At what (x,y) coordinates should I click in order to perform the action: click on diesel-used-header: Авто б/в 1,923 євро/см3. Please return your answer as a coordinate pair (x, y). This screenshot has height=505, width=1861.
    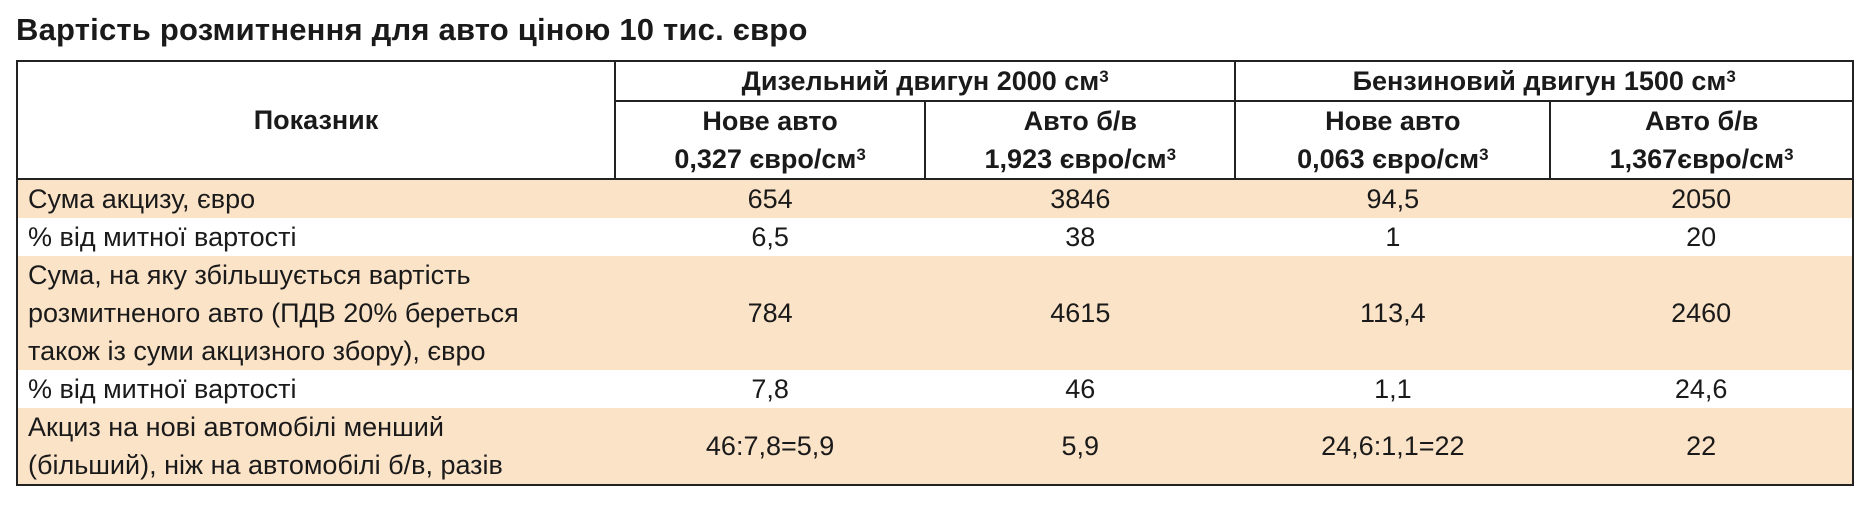
    Looking at the image, I should click on (1080, 140).